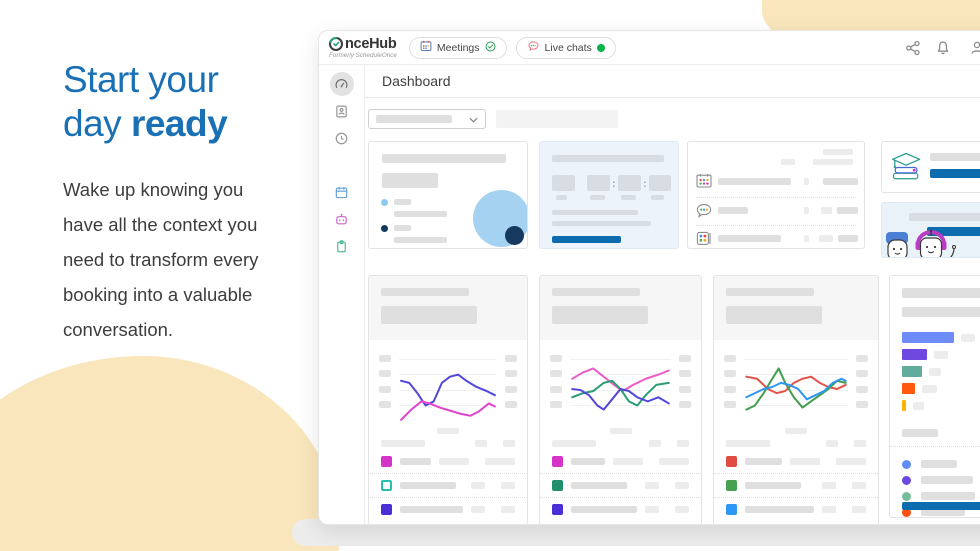  Describe the element at coordinates (609, 195) in the screenshot. I see `countdown-widget-card: : :` at that location.